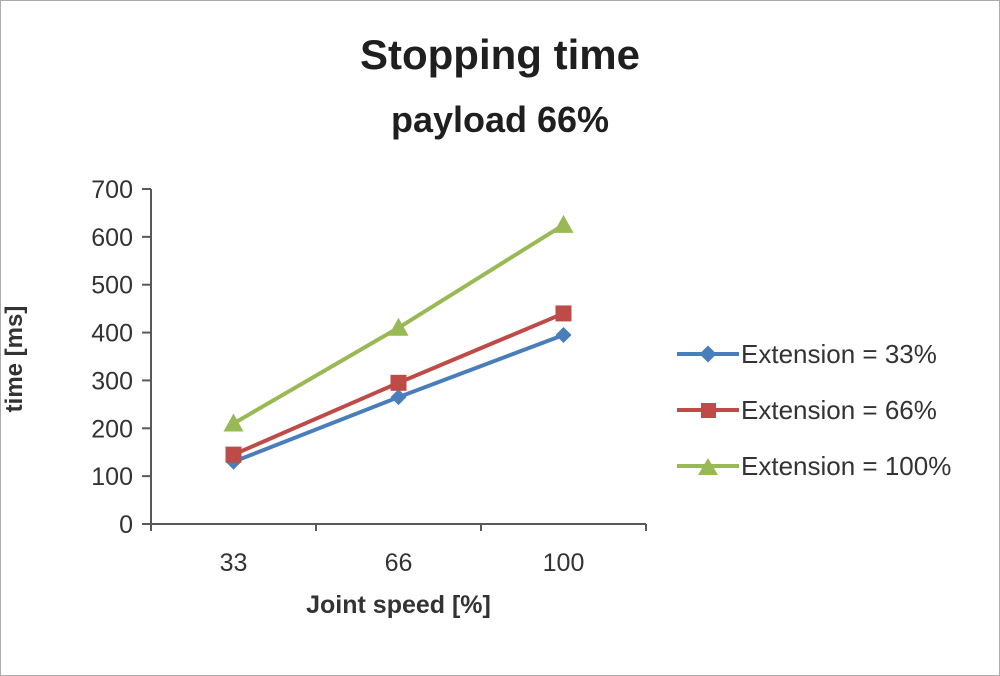  Describe the element at coordinates (500, 54) in the screenshot. I see `chart-title: Stopping time` at that location.